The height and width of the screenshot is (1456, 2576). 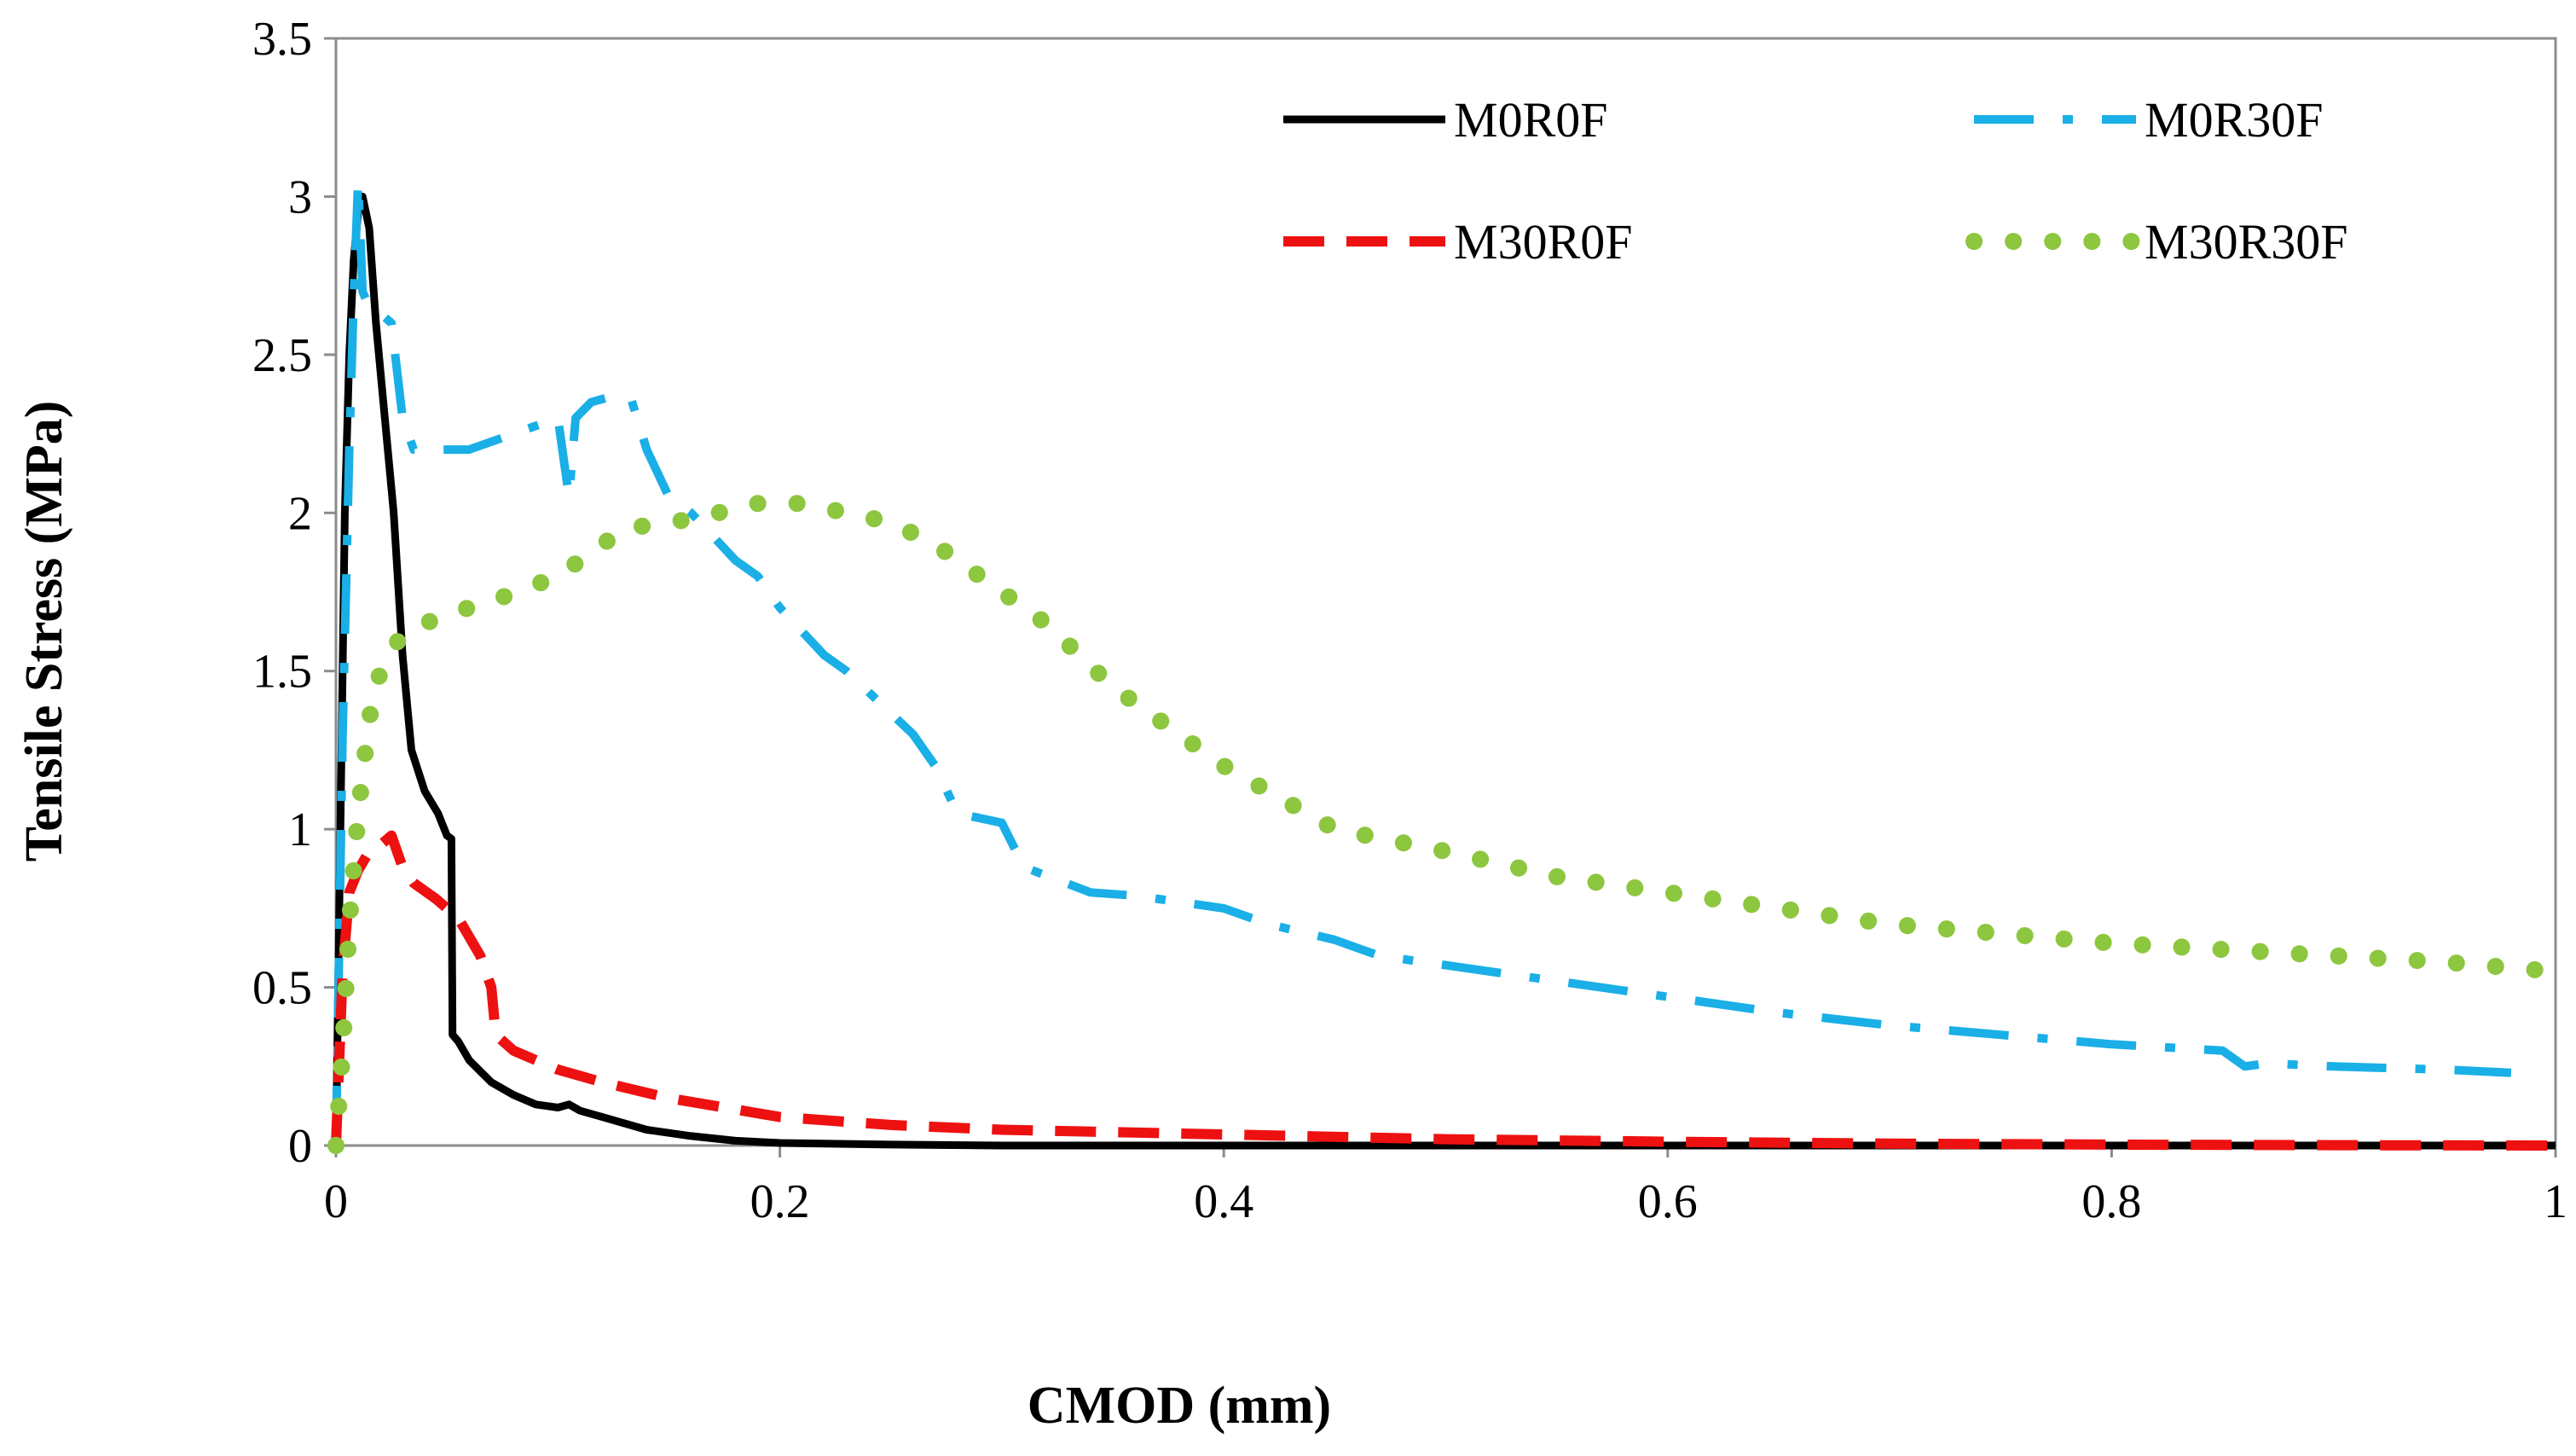 I want to click on x-tick-label: 0.2, so click(x=780, y=1201).